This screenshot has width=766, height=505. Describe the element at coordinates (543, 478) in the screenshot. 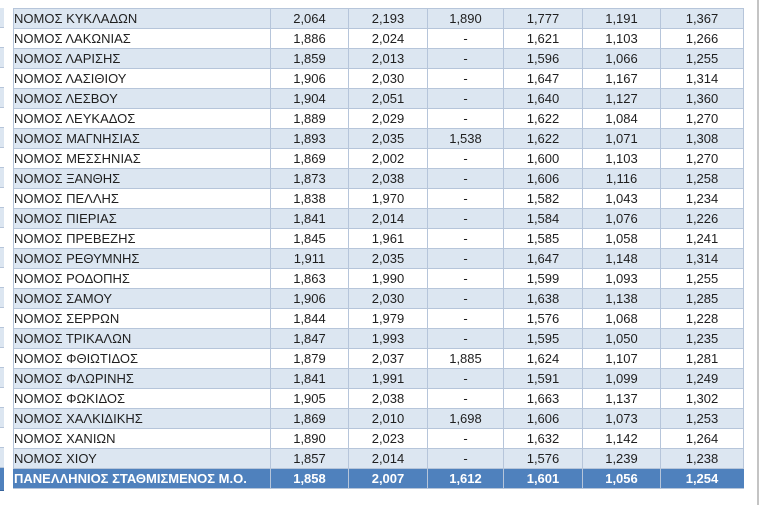

I see `footer-cell-value: 1,601` at that location.